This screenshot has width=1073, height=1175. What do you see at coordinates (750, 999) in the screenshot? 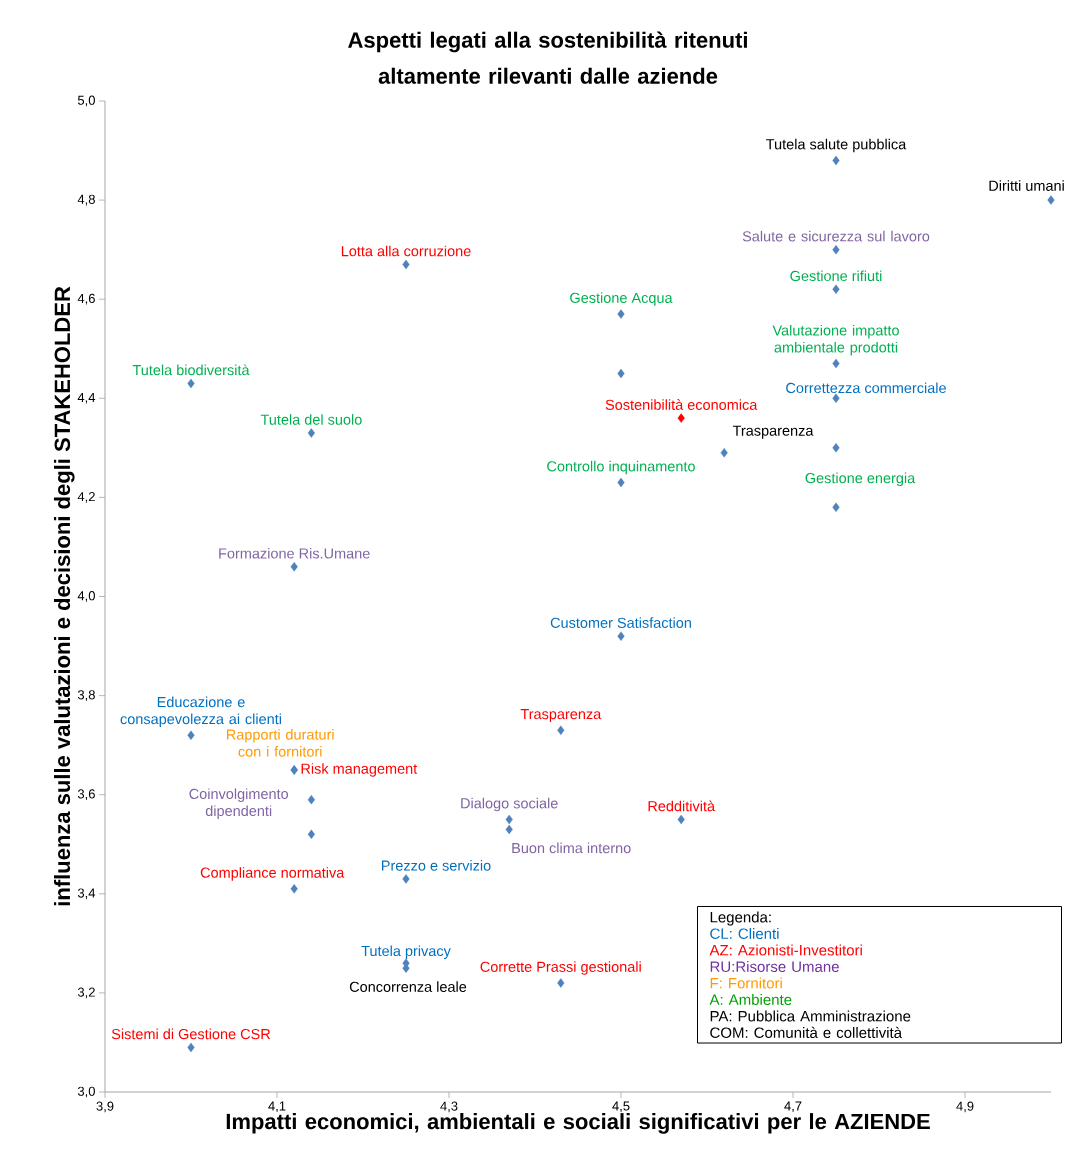
I see `annotation: A: Ambiente` at bounding box center [750, 999].